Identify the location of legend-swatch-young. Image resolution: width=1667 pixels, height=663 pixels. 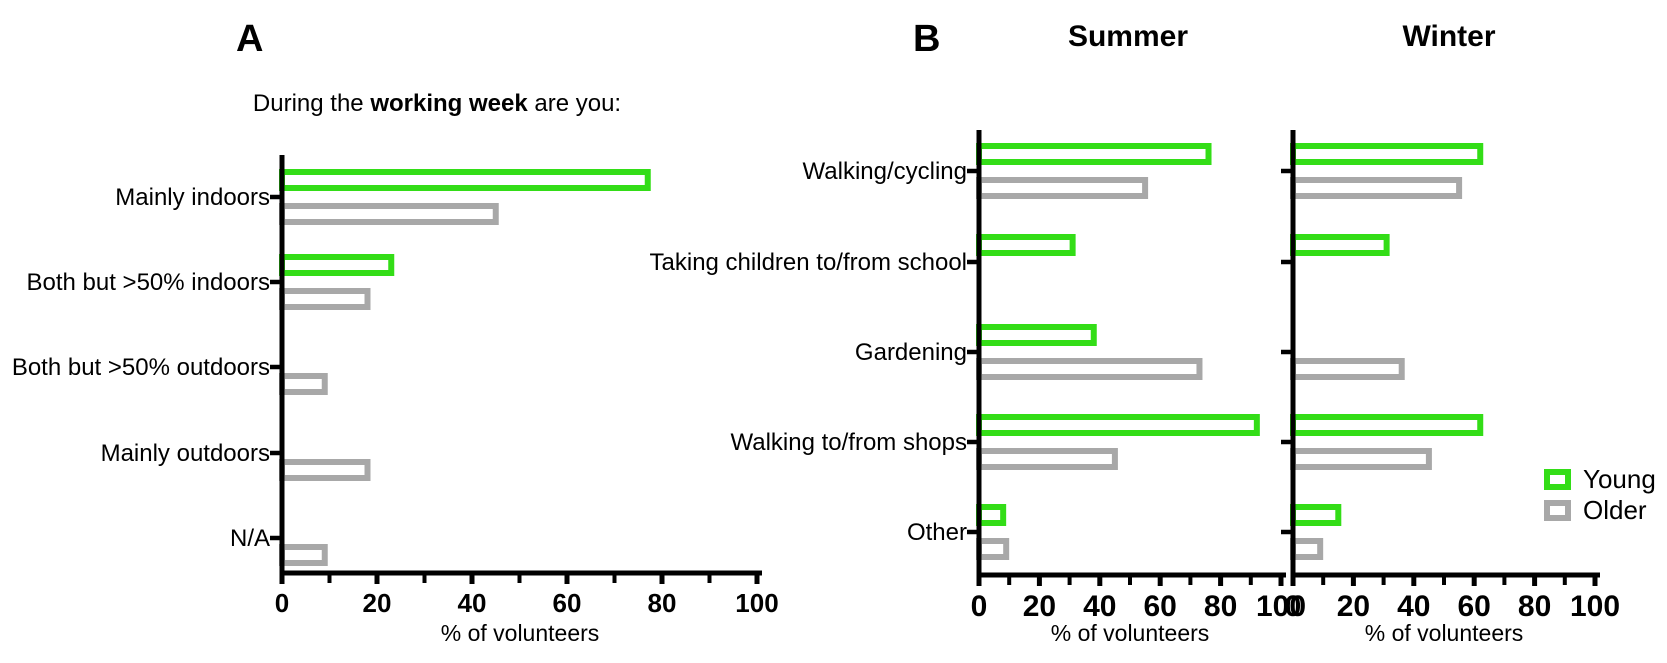
(1557, 479).